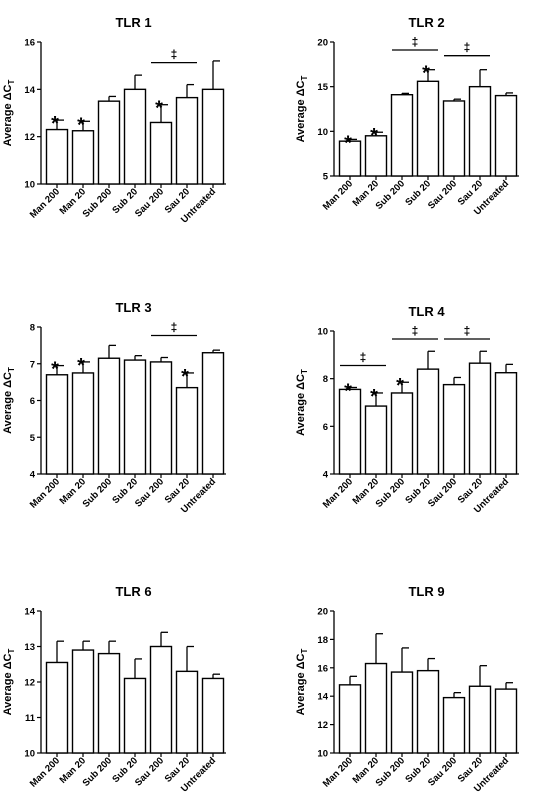  Describe the element at coordinates (32, 364) in the screenshot. I see `y-tick-label: 7` at that location.